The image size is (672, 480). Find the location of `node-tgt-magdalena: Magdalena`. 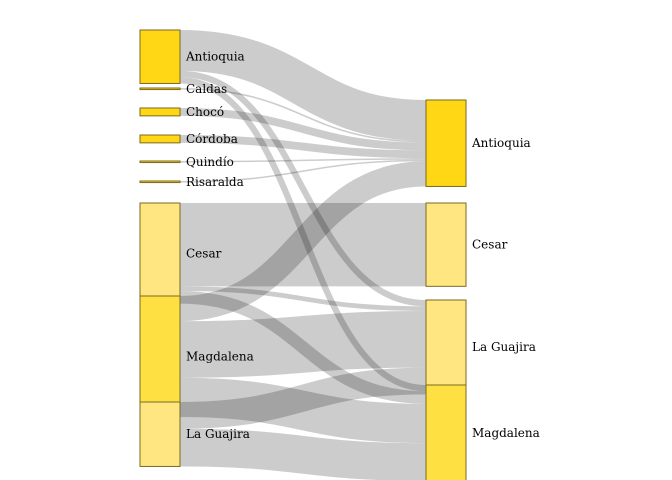

node-tgt-magdalena: Magdalena is located at coordinates (482, 432).